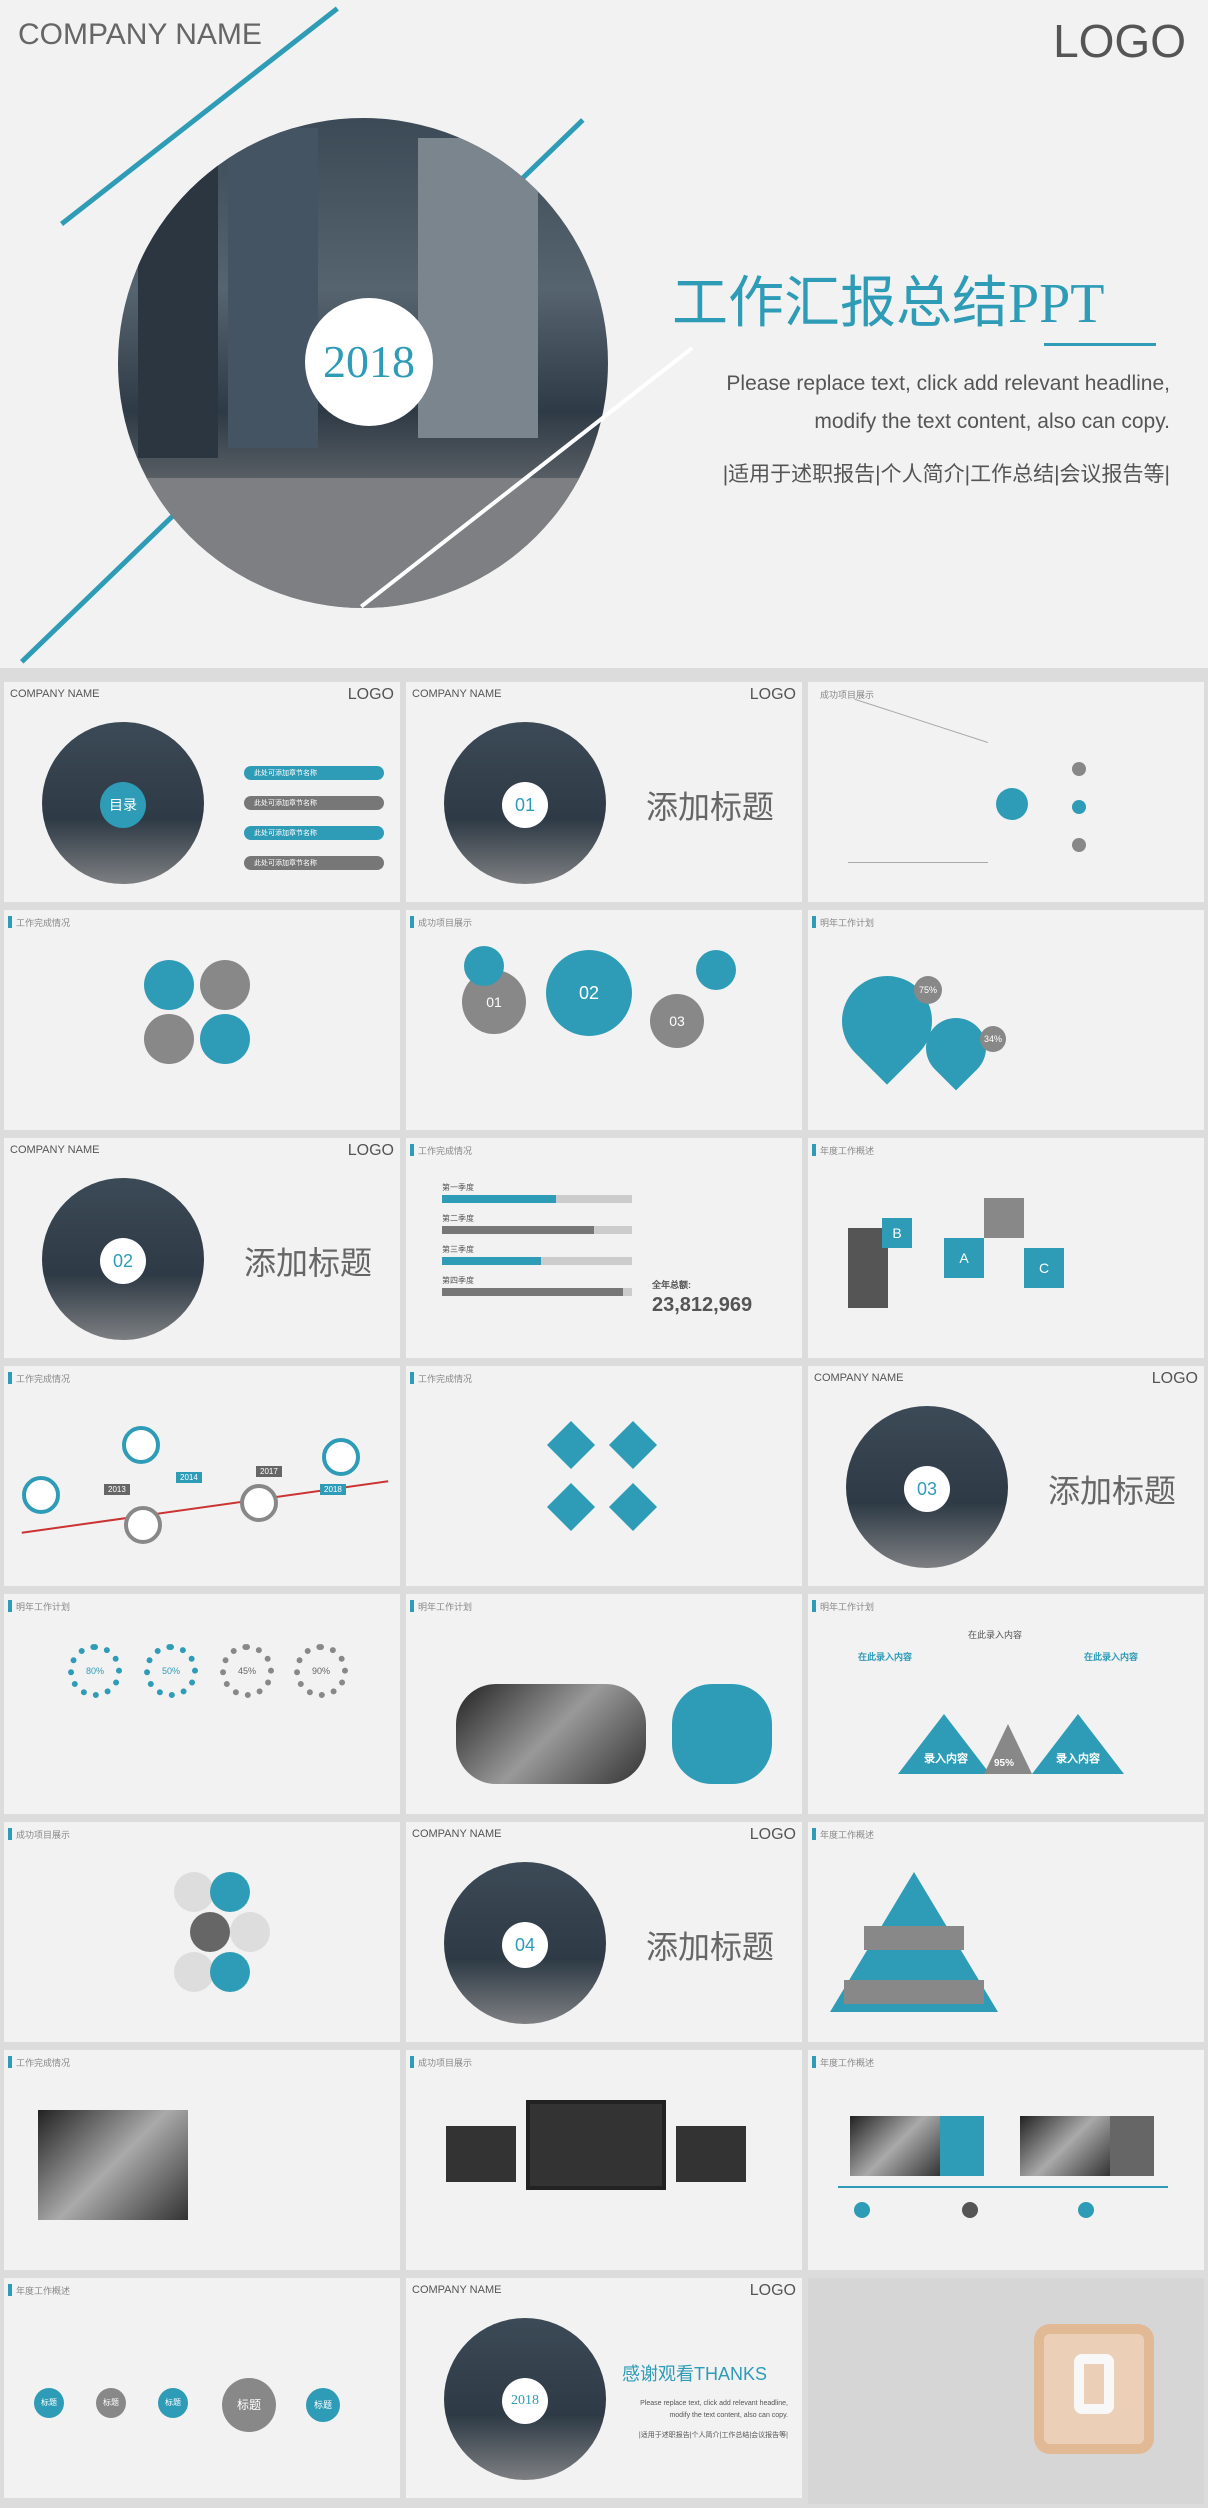 The width and height of the screenshot is (1208, 2508). Describe the element at coordinates (321, 1671) in the screenshot. I see `donut-chart: 90%` at that location.